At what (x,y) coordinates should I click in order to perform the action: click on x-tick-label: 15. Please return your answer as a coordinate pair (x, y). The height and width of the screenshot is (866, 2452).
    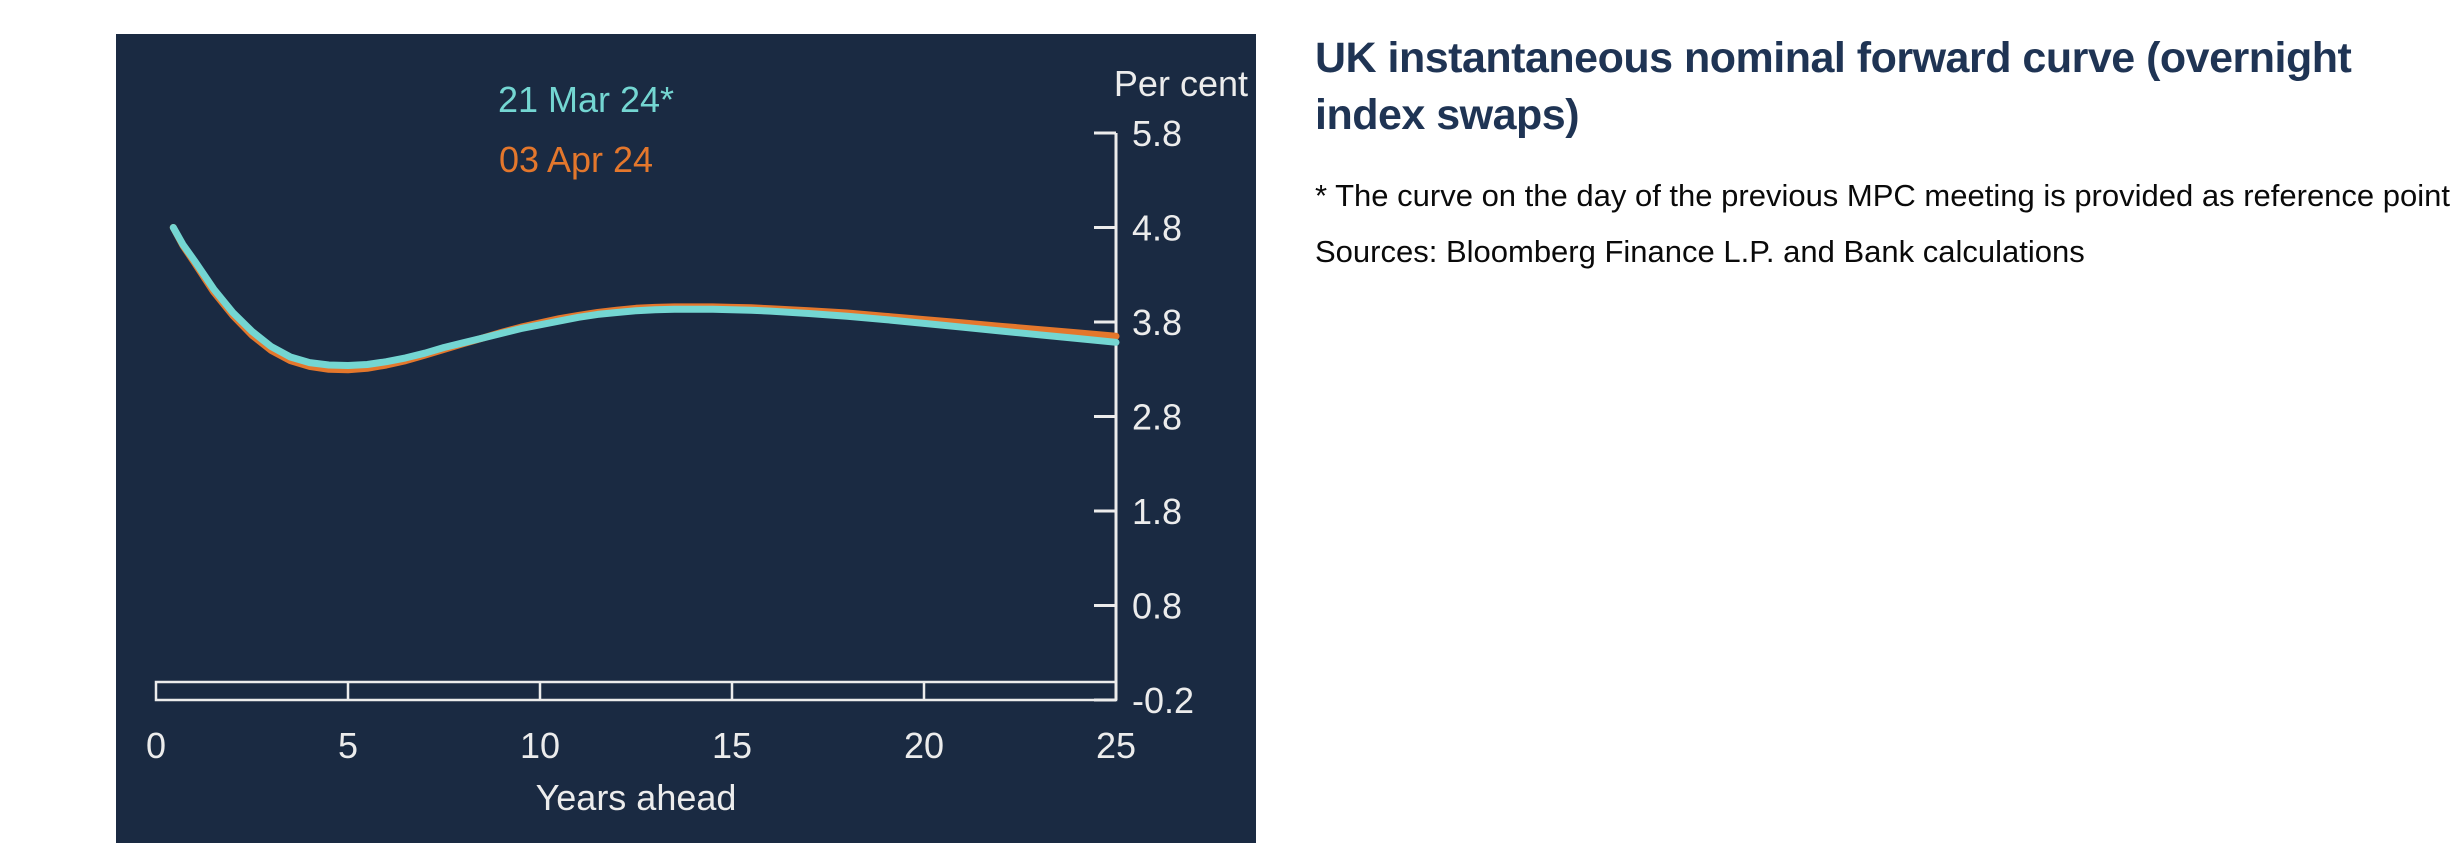
    Looking at the image, I should click on (732, 745).